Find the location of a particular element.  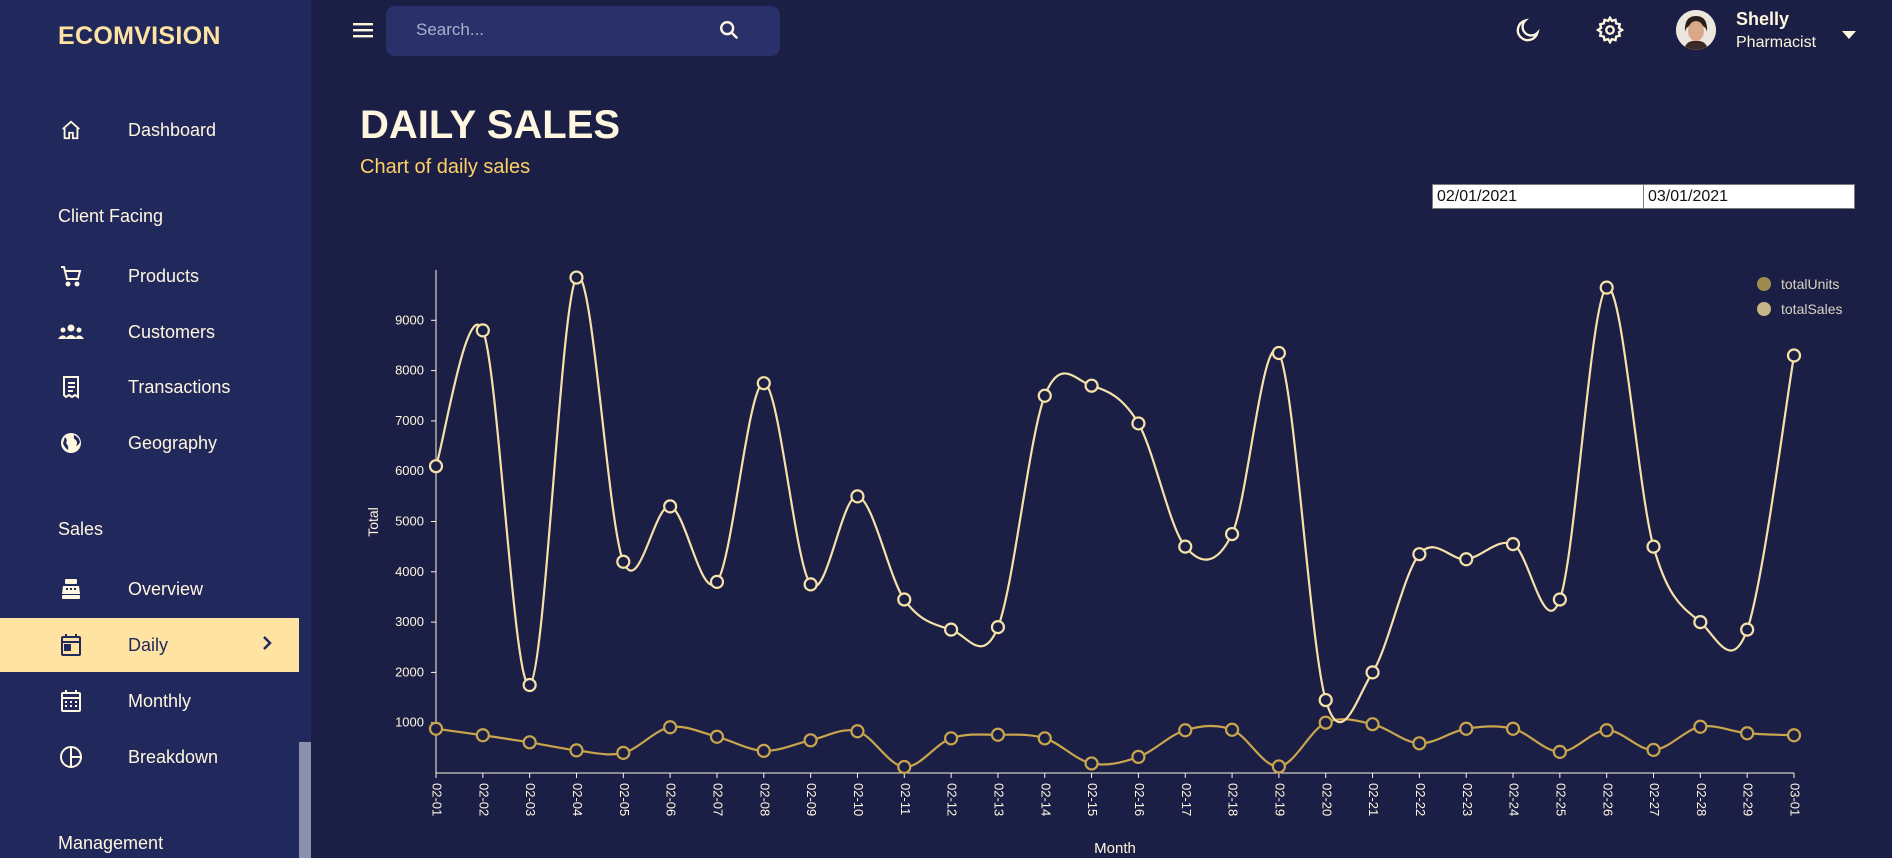

search-icon is located at coordinates (729, 32).